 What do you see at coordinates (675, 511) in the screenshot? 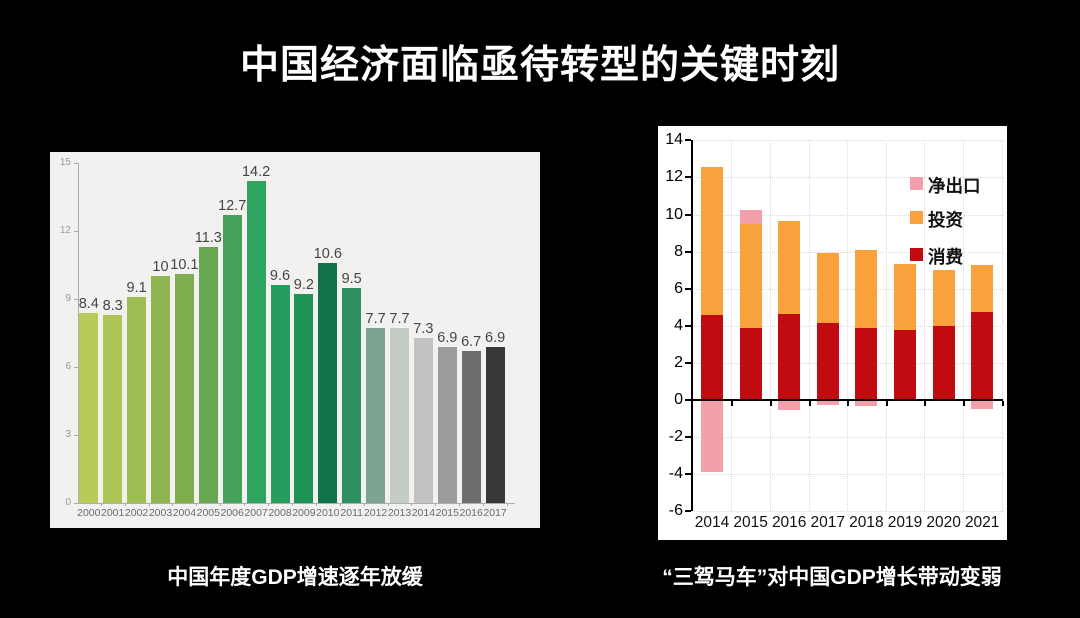
I see `y-tick-label: -6` at bounding box center [675, 511].